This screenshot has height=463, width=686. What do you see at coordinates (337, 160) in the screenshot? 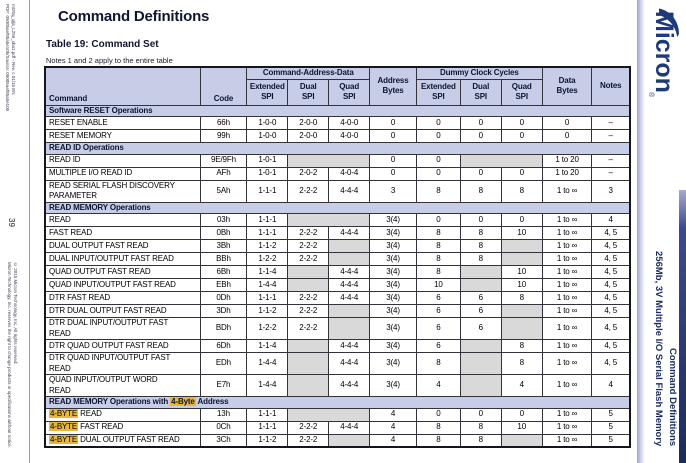
I see `table-row: READ ID 9E/9Fh 1-0-1 0 0 1 to 20–` at bounding box center [337, 160].